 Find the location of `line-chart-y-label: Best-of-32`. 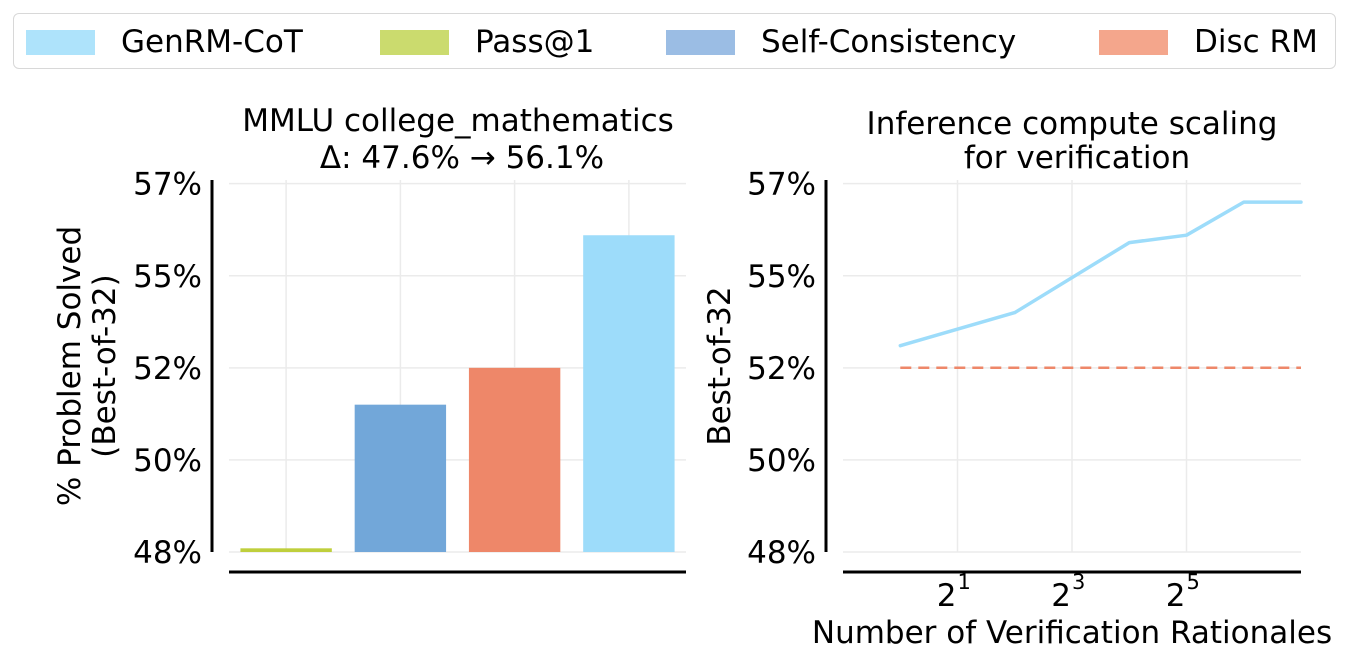

line-chart-y-label: Best-of-32 is located at coordinates (720, 365).